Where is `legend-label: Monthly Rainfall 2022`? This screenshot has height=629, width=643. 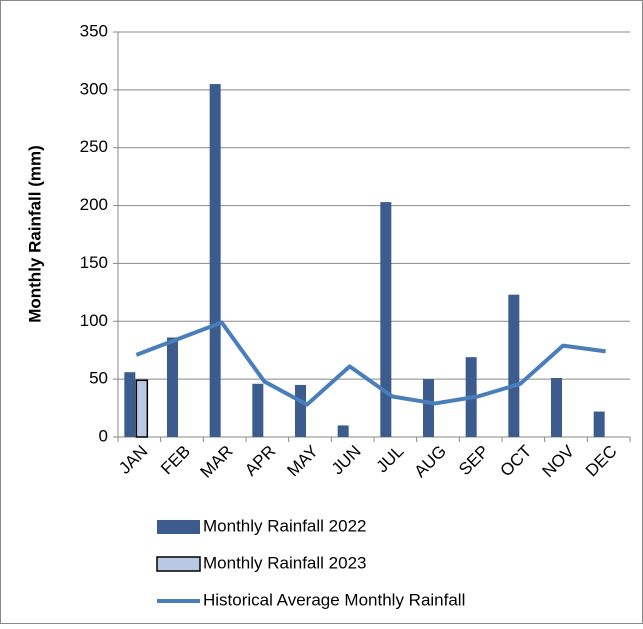 legend-label: Monthly Rainfall 2022 is located at coordinates (284, 525).